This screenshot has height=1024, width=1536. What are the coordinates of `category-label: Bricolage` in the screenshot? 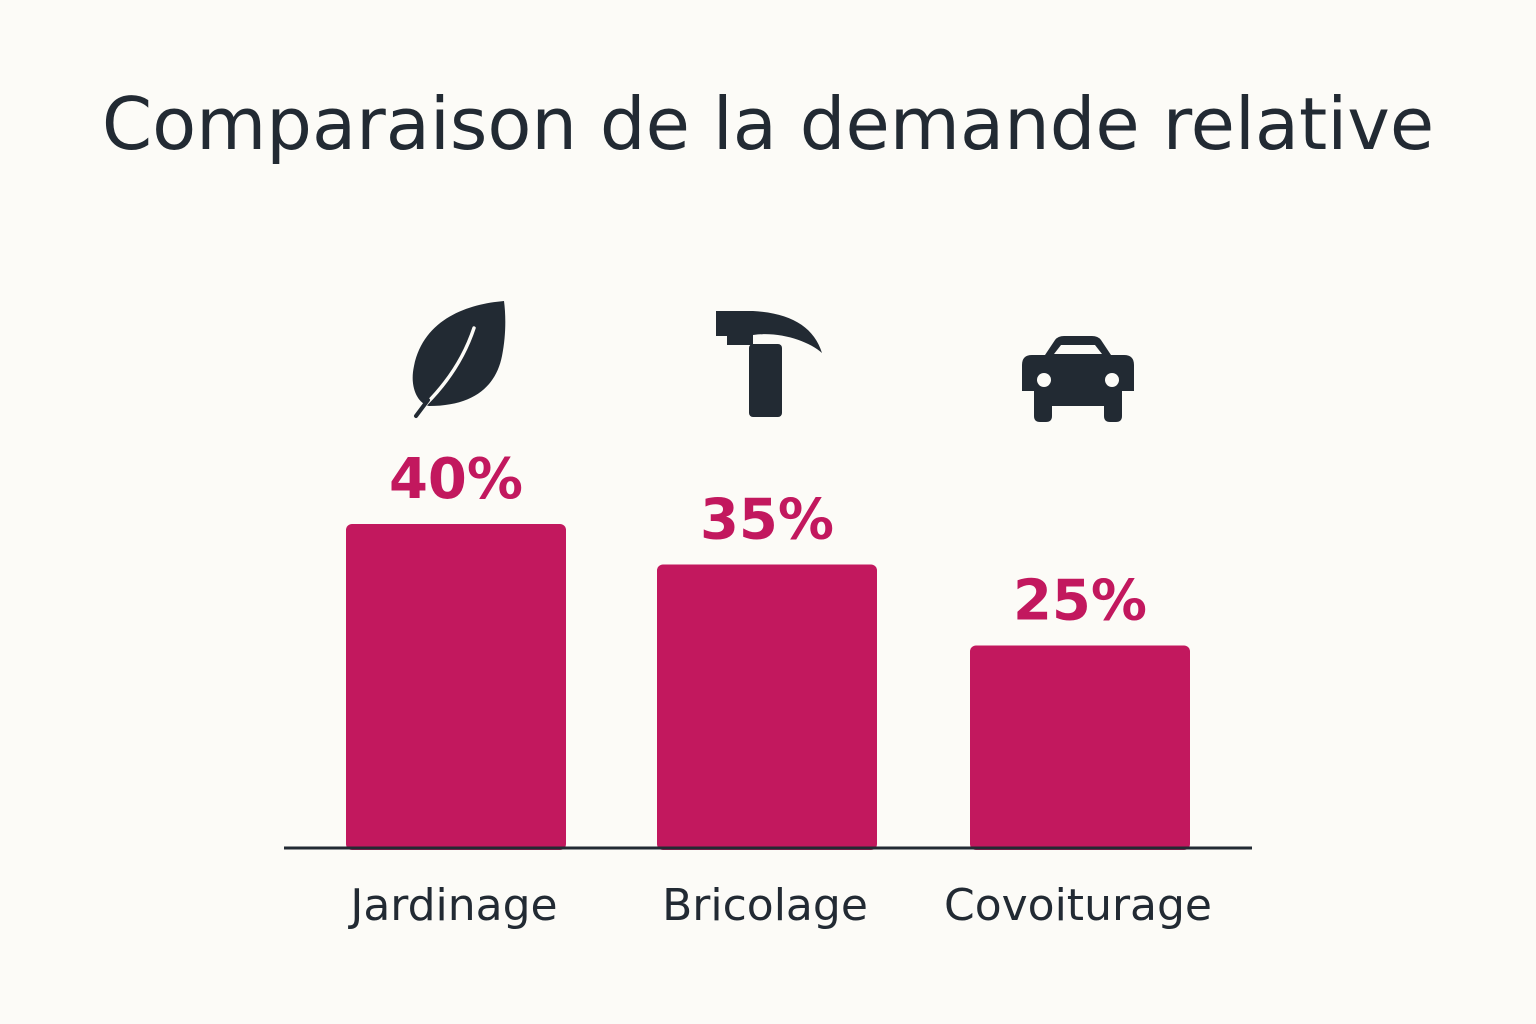 It's located at (765, 905).